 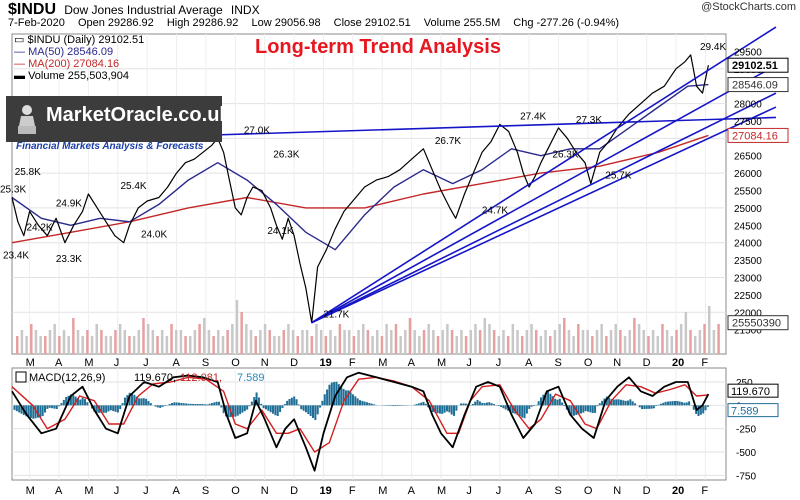 What do you see at coordinates (566, 23) in the screenshot?
I see `quote-change: Chg -277.26 (-0.94%)` at bounding box center [566, 23].